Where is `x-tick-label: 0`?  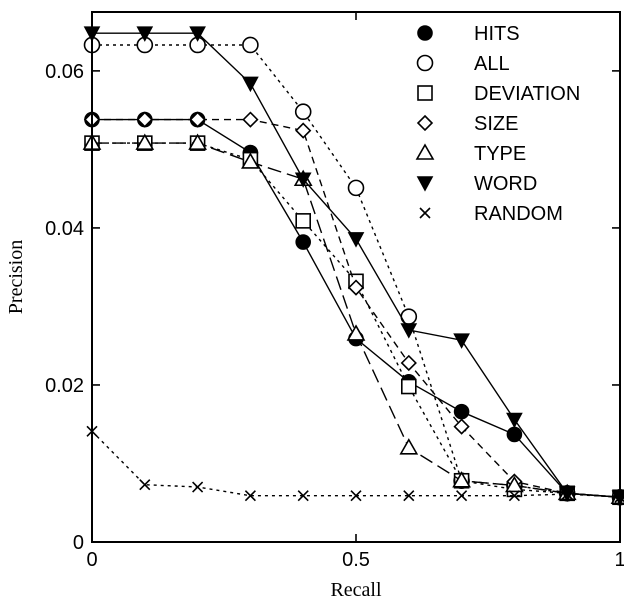
x-tick-label: 0 is located at coordinates (91, 560).